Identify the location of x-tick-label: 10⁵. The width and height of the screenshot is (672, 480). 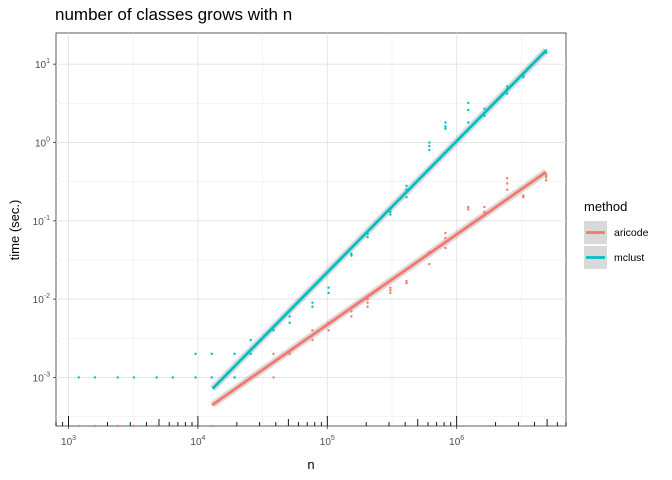
(327, 441).